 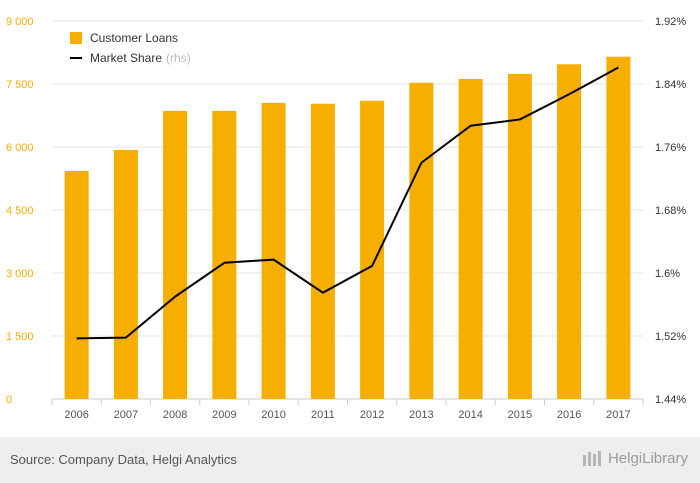 What do you see at coordinates (670, 337) in the screenshot?
I see `right-tick-label: 1.52%` at bounding box center [670, 337].